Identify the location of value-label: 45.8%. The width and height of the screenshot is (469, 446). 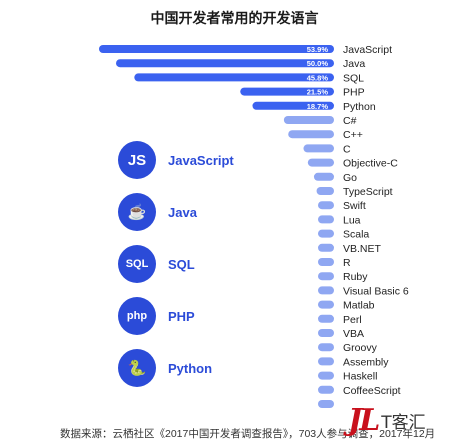
(318, 77).